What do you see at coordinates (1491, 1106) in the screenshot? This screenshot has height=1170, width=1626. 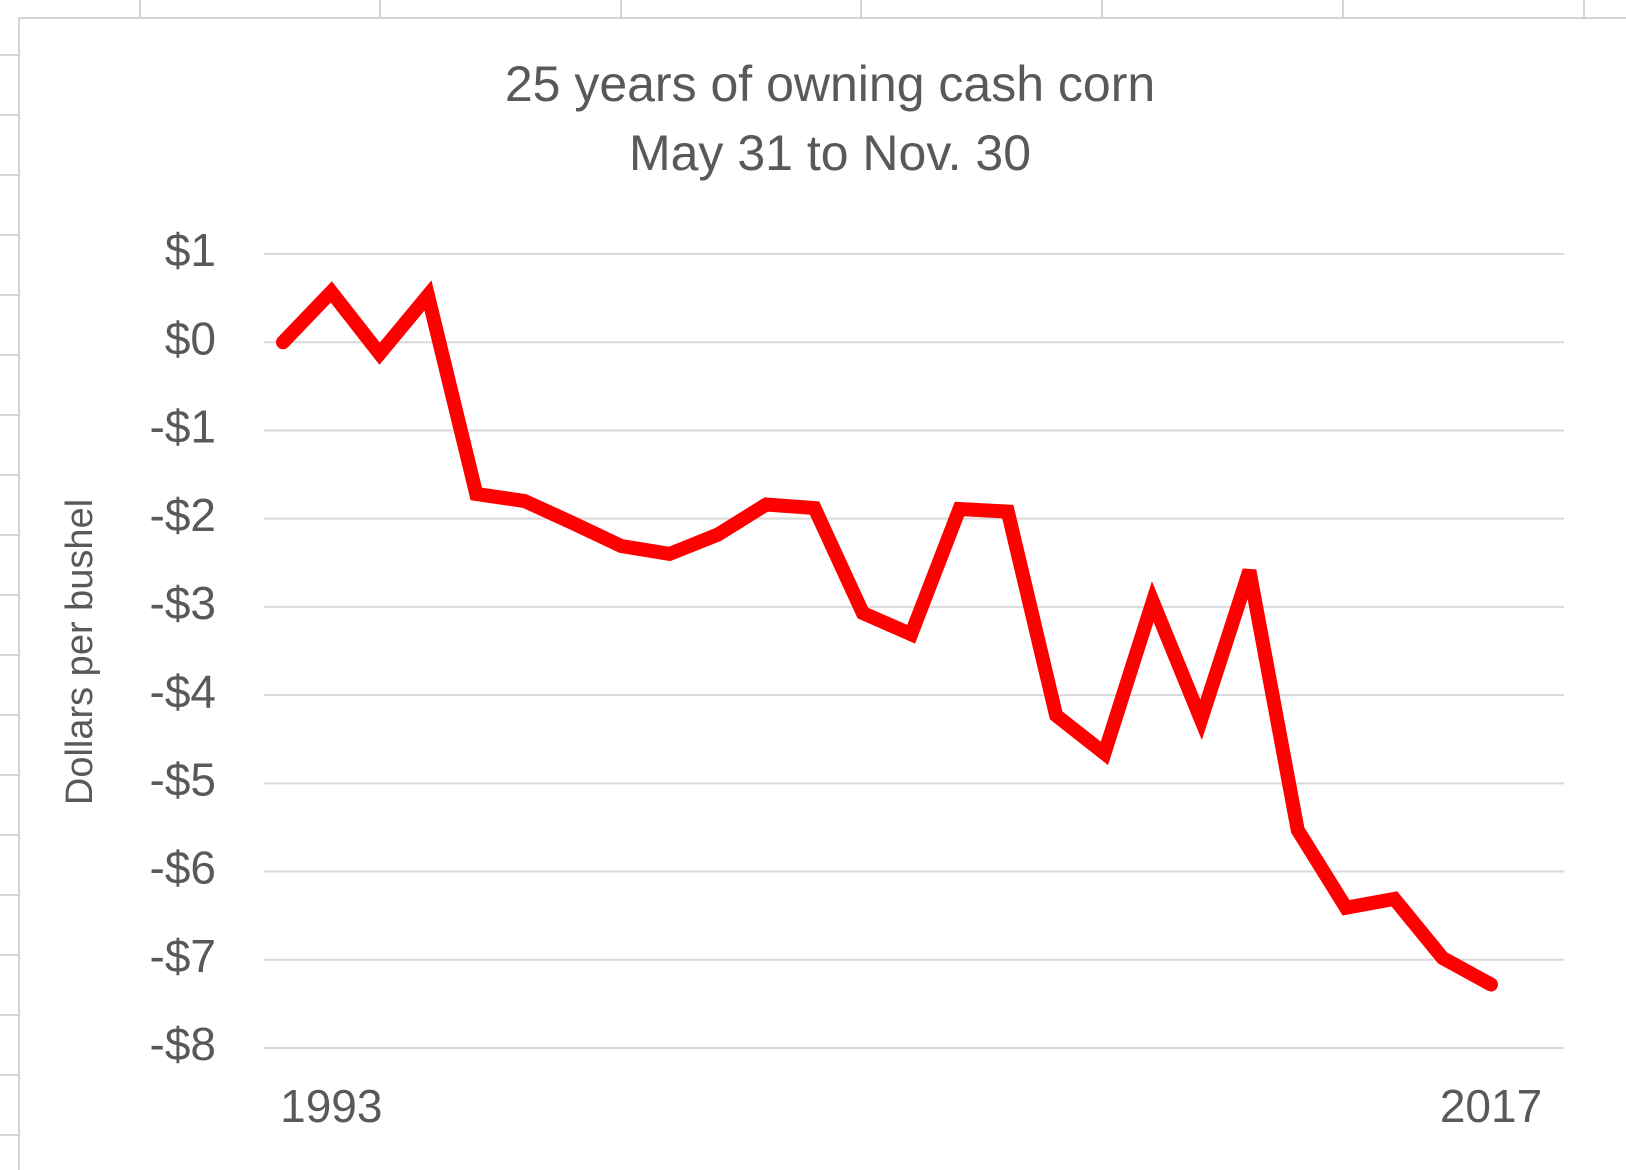 I see `x-tick-label: 2017` at bounding box center [1491, 1106].